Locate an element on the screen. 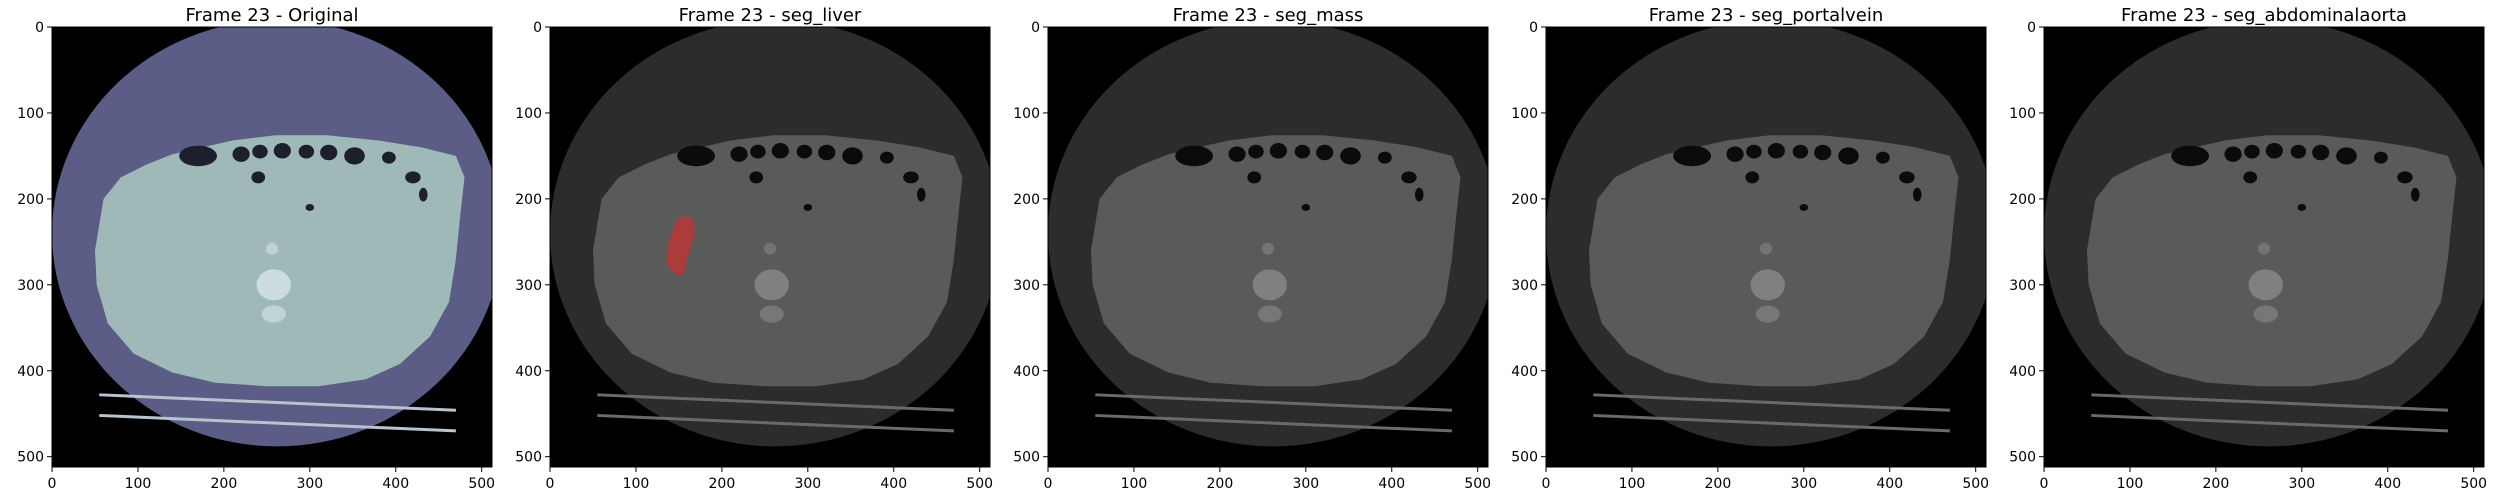 This screenshot has width=2500, height=500. panel-title: Frame 23 - Original is located at coordinates (271, 15).